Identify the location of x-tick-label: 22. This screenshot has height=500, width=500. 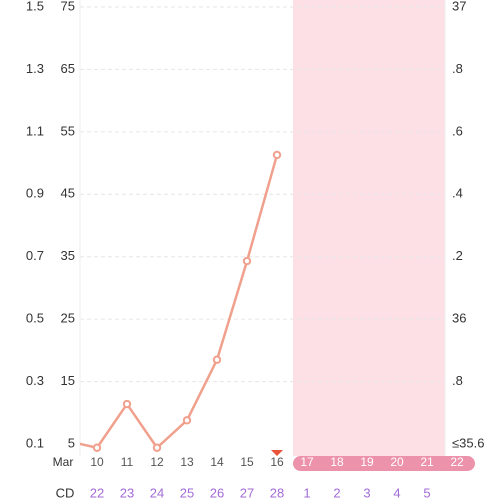
(457, 462).